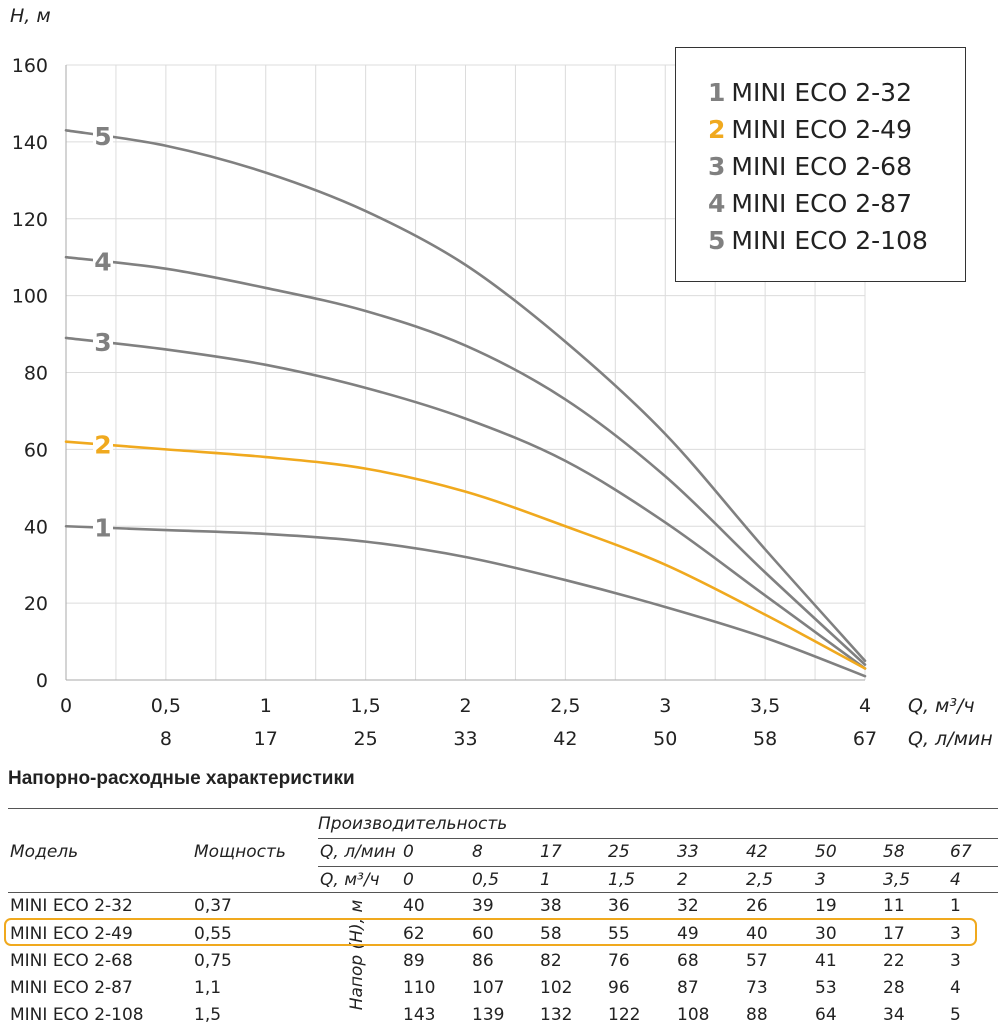  Describe the element at coordinates (826, 852) in the screenshot. I see `q-lmin-header-cell: 50` at that location.